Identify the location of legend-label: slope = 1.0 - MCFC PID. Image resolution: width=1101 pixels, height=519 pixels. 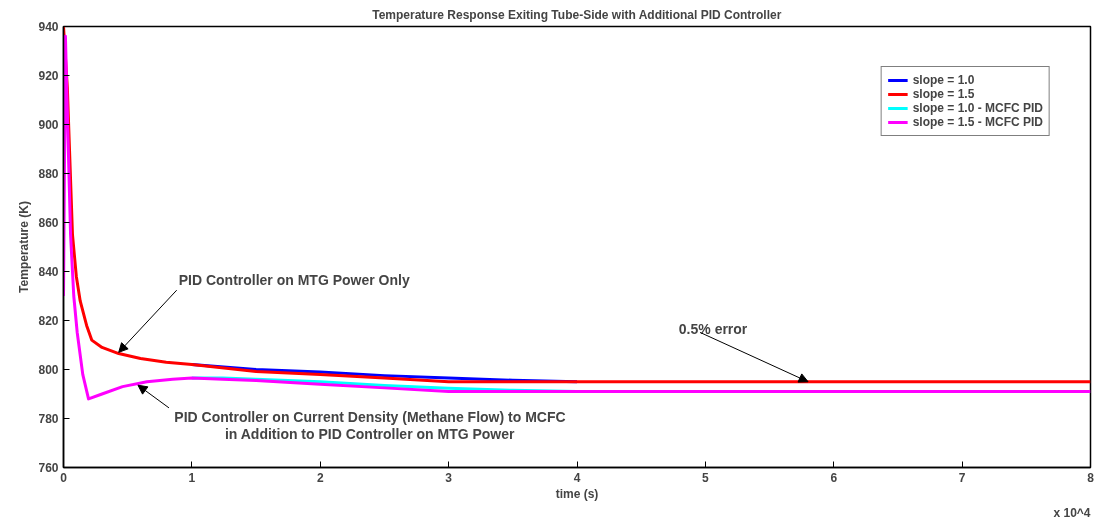
(977, 108).